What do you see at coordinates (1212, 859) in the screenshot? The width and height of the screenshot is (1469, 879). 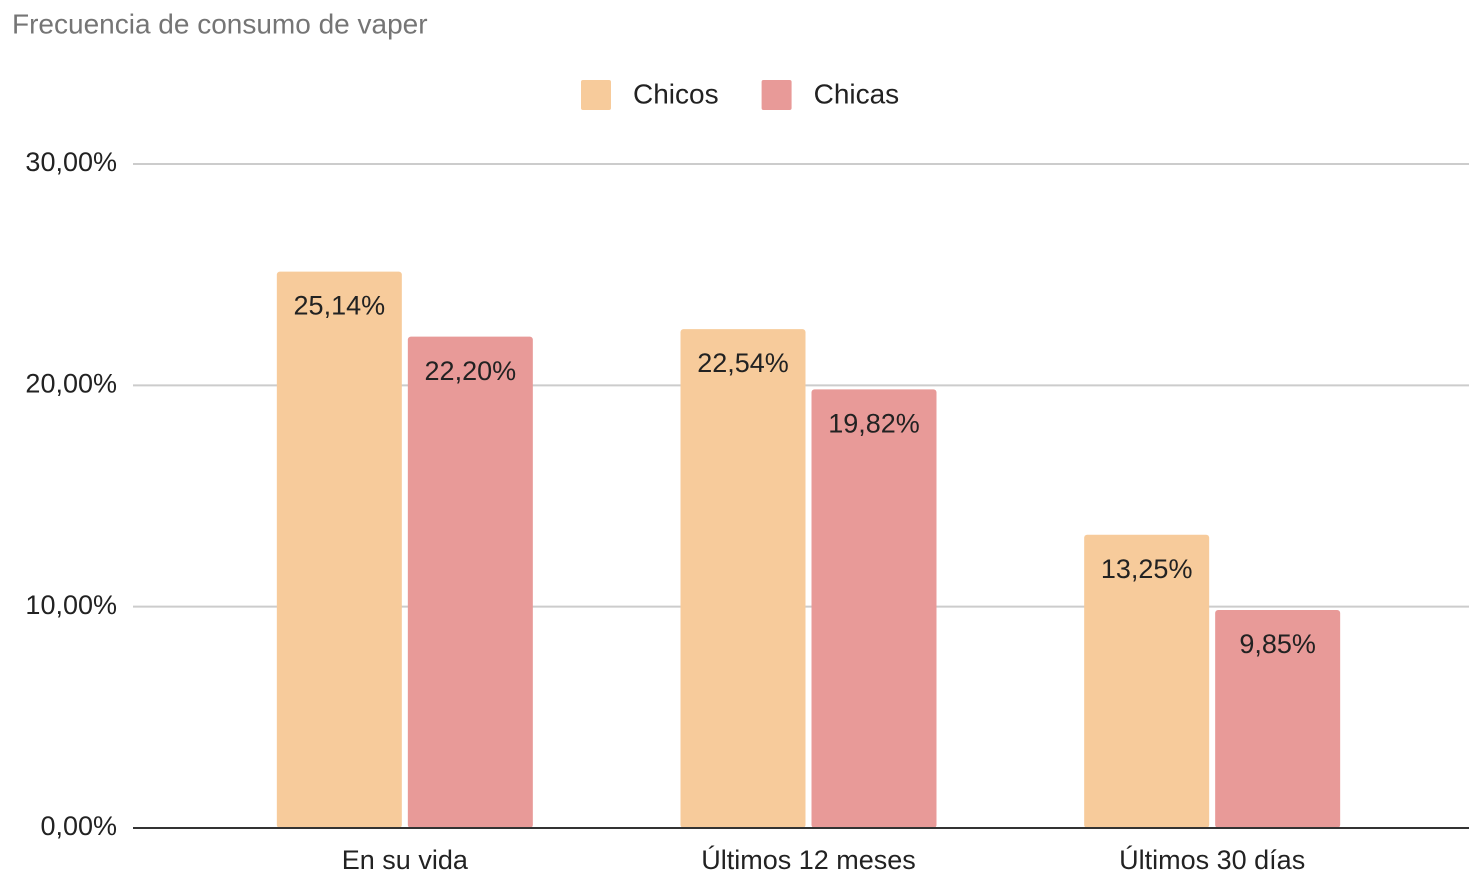 I see `x-tick-label: Últimos 30 días` at bounding box center [1212, 859].